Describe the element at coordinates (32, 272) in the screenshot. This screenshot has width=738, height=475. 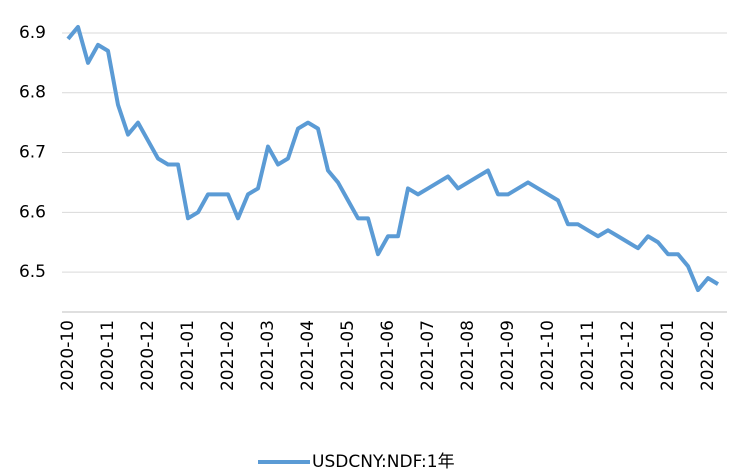
I see `y-tick-label: 6.5` at that location.